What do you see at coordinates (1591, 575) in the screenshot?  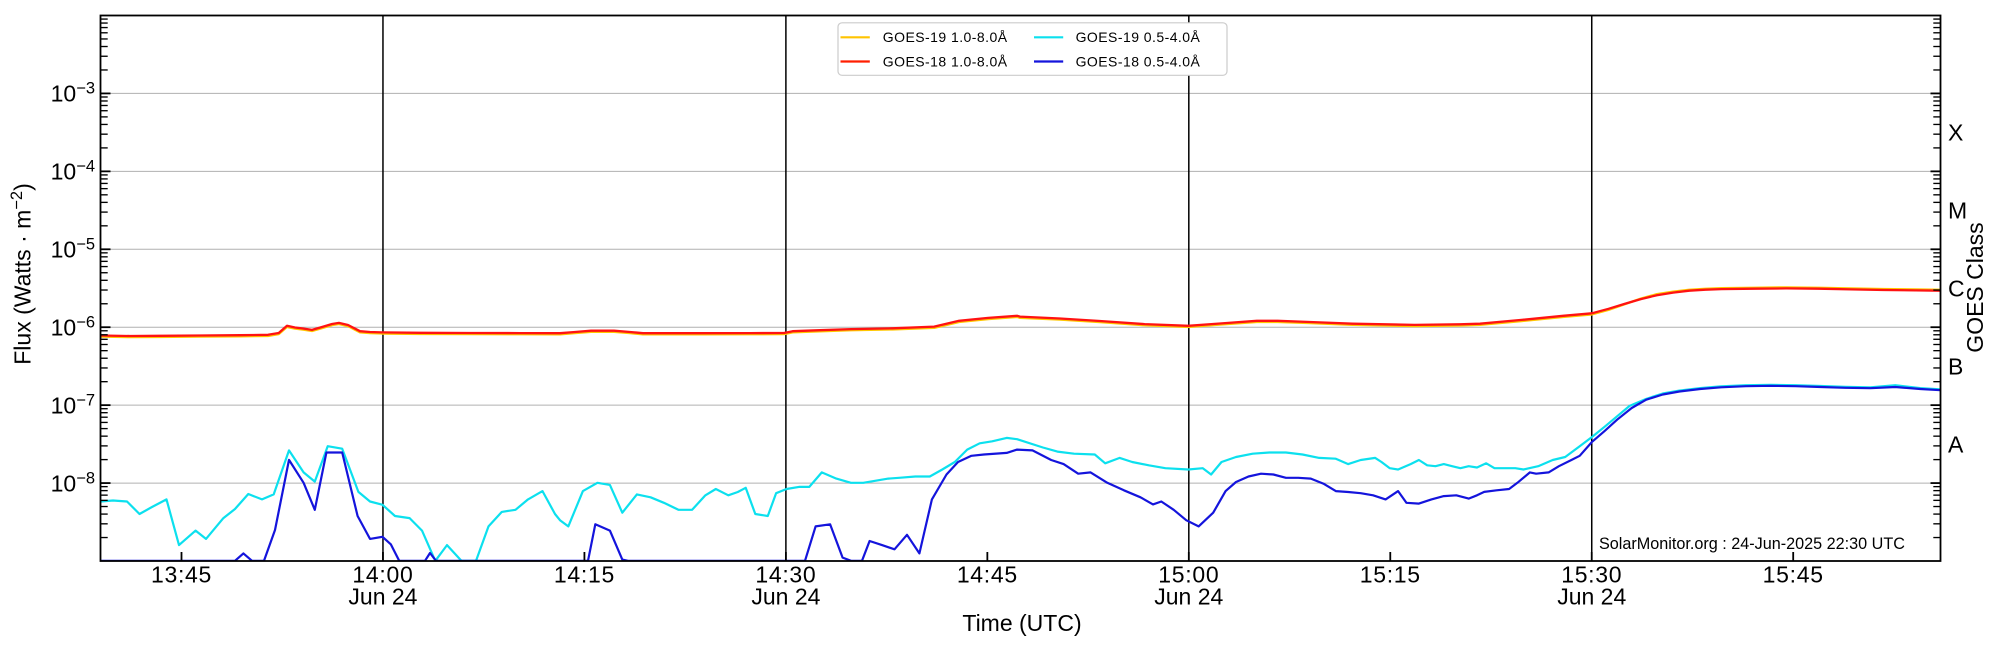 I see `svg-text: 15:30` at bounding box center [1591, 575].